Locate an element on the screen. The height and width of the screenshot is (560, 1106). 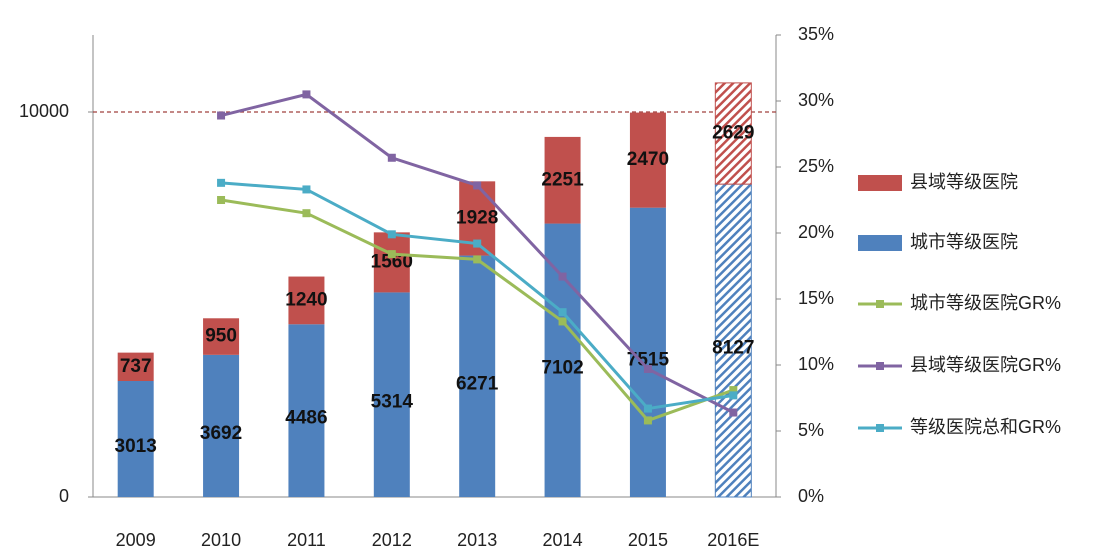
x-tick-label: 2012 is located at coordinates (392, 540).